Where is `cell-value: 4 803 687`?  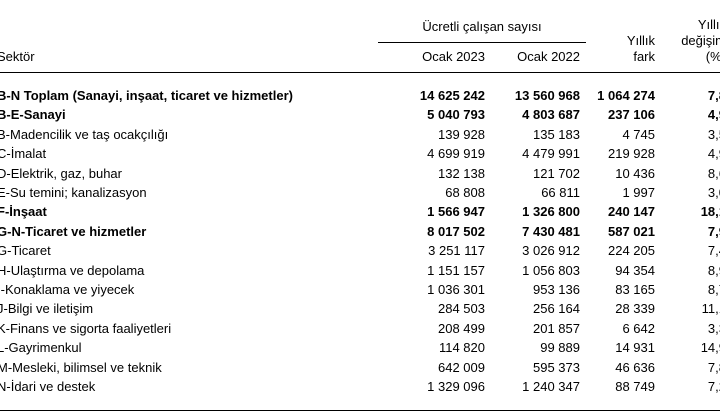 cell-value: 4 803 687 is located at coordinates (551, 115).